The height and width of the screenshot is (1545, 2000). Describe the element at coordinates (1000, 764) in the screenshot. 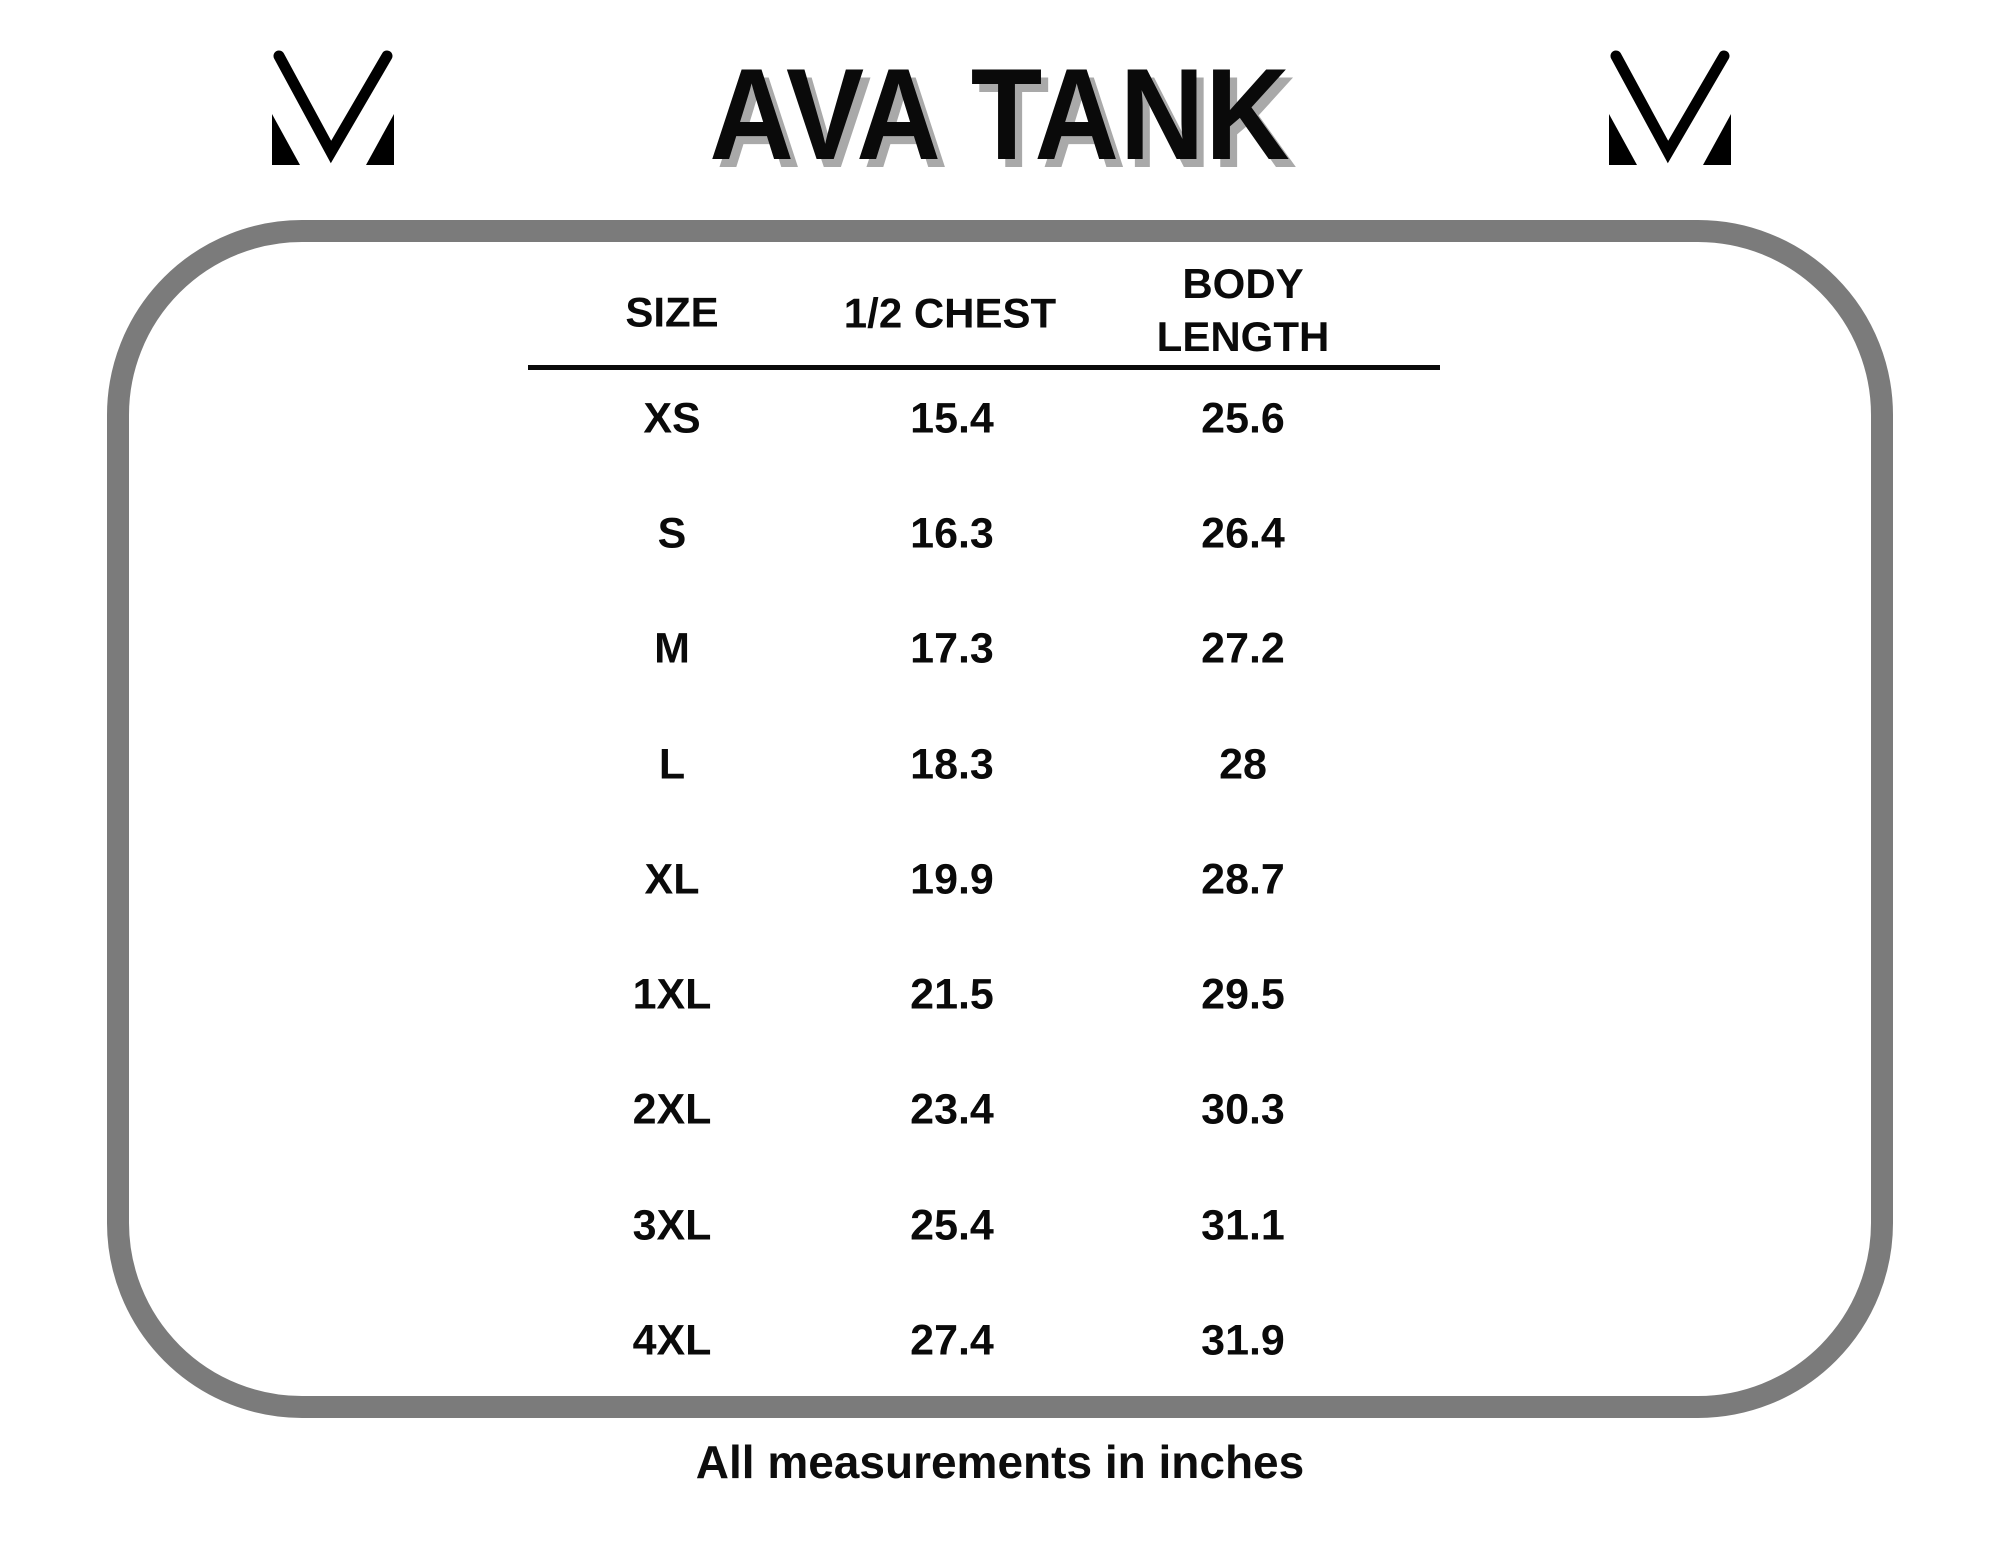

I see `table-row: L 18.3 28` at that location.